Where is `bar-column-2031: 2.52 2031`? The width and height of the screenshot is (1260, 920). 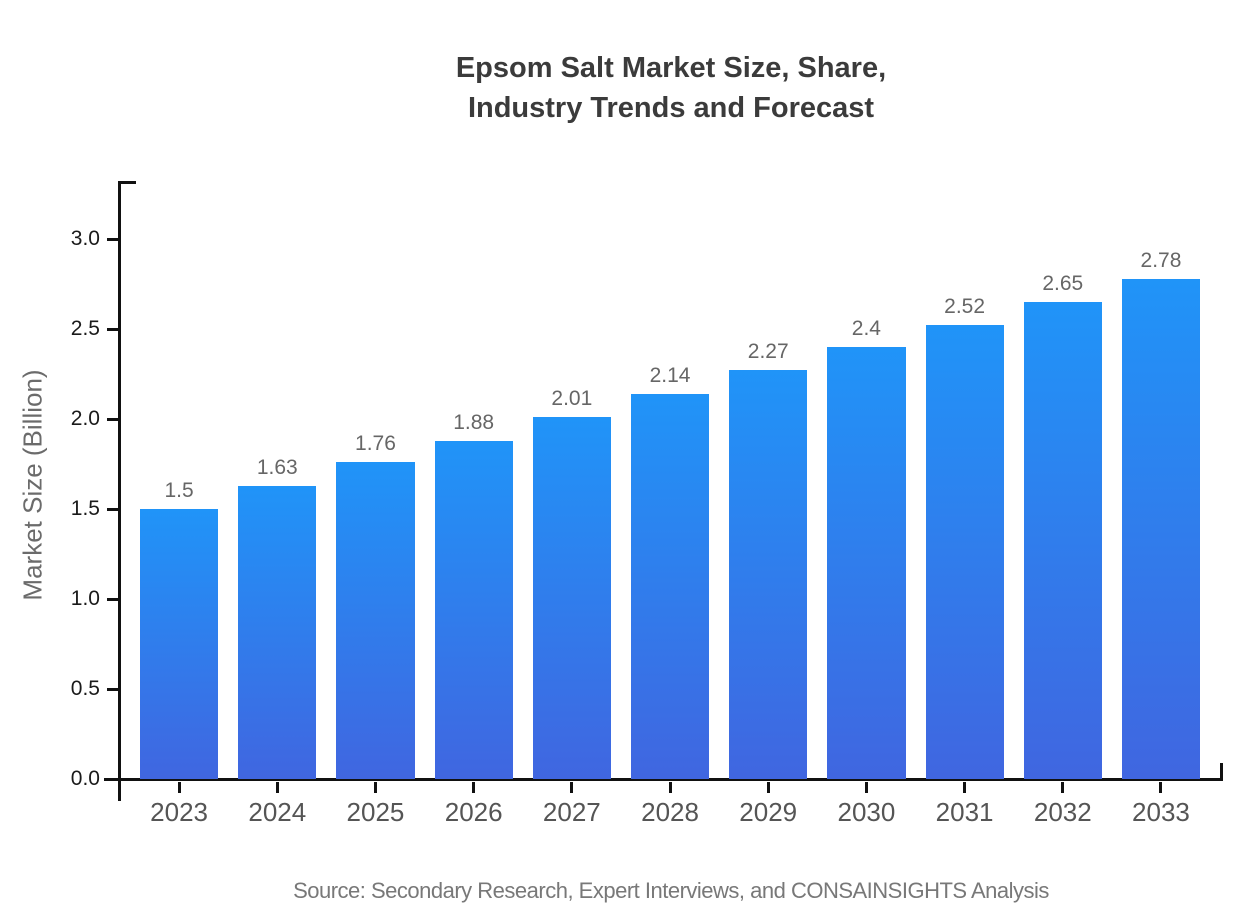 bar-column-2031: 2.52 2031 is located at coordinates (964, 503).